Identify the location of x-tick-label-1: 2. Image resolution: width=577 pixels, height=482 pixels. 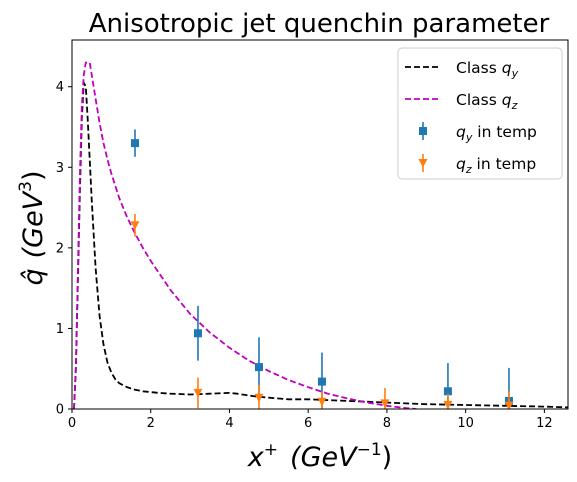
(151, 423).